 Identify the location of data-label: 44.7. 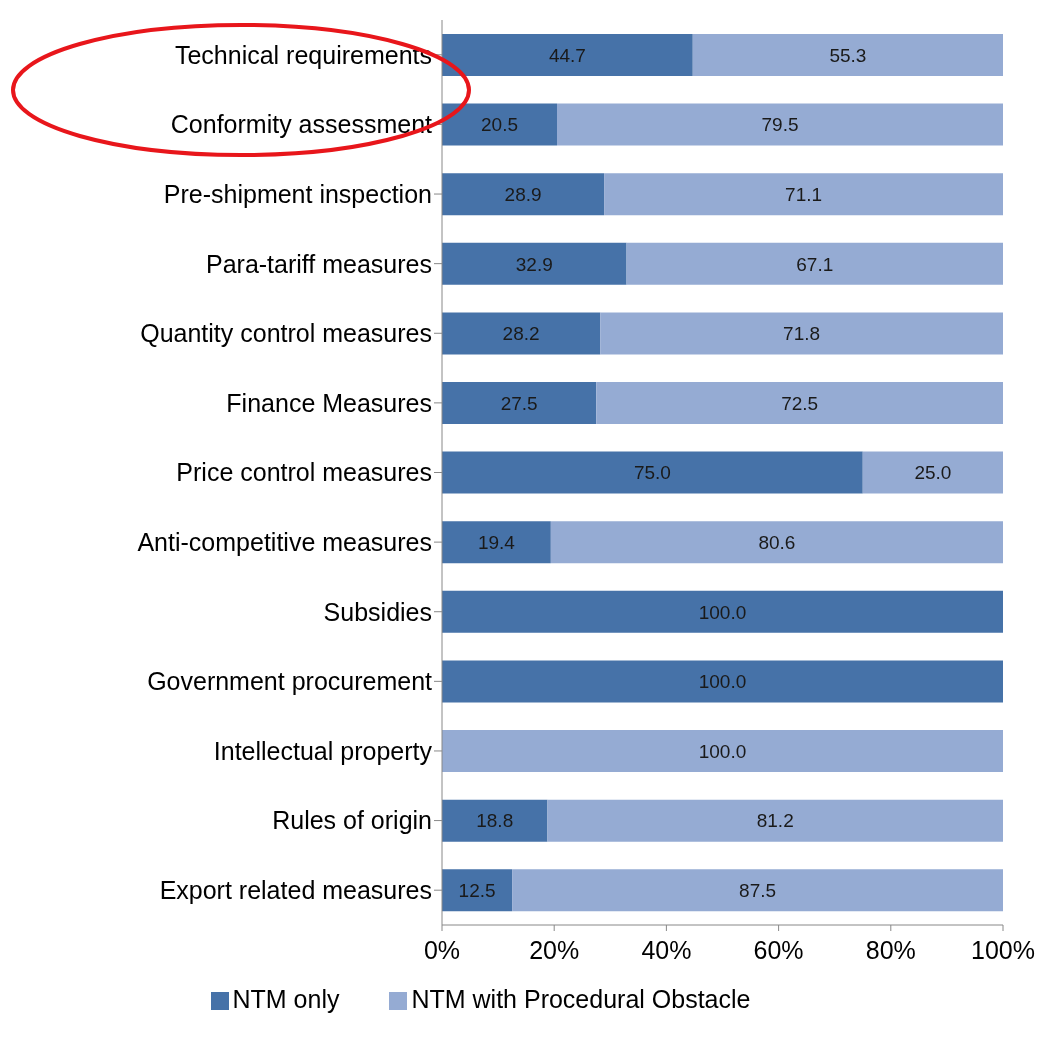
(567, 55).